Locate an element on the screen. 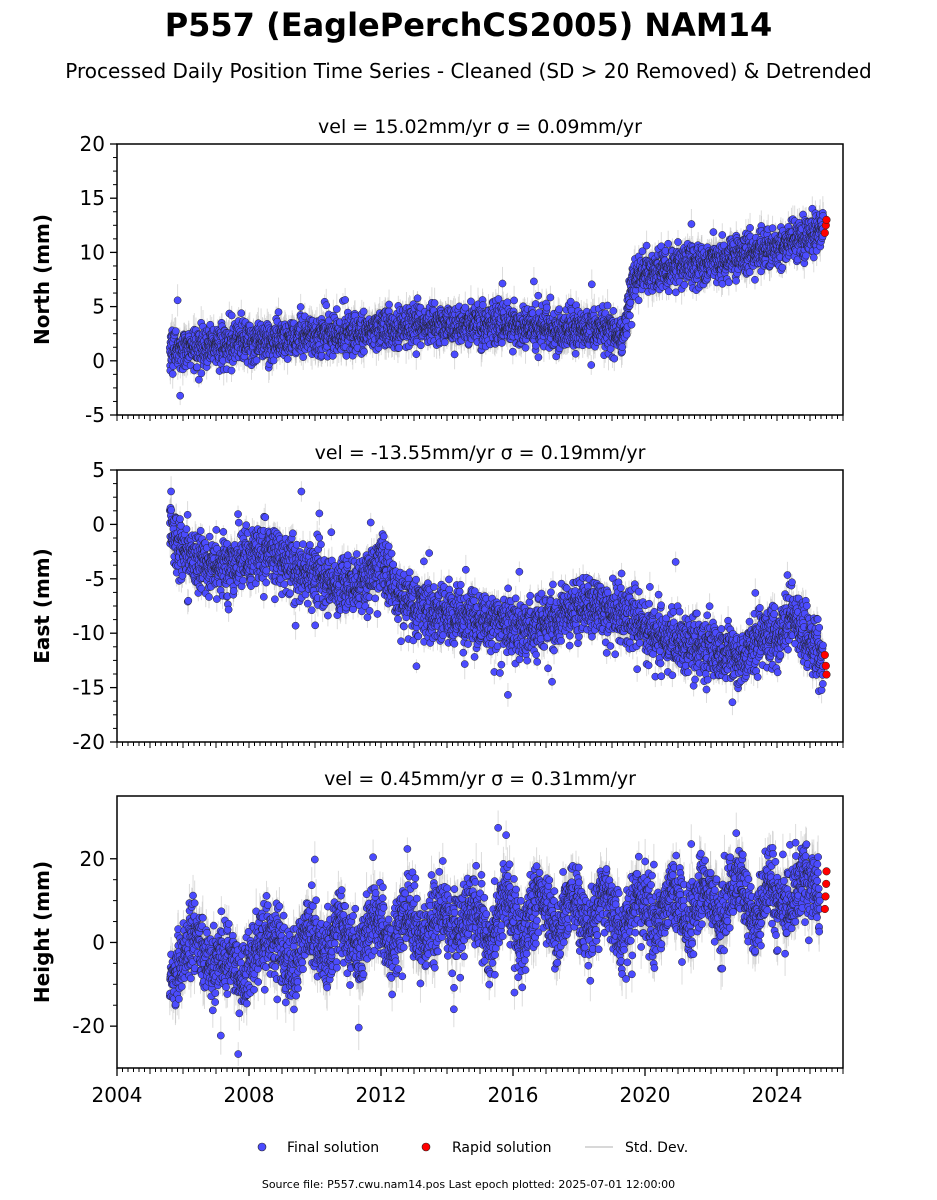  north-y-axis-label: North (mm) is located at coordinates (42, 279).